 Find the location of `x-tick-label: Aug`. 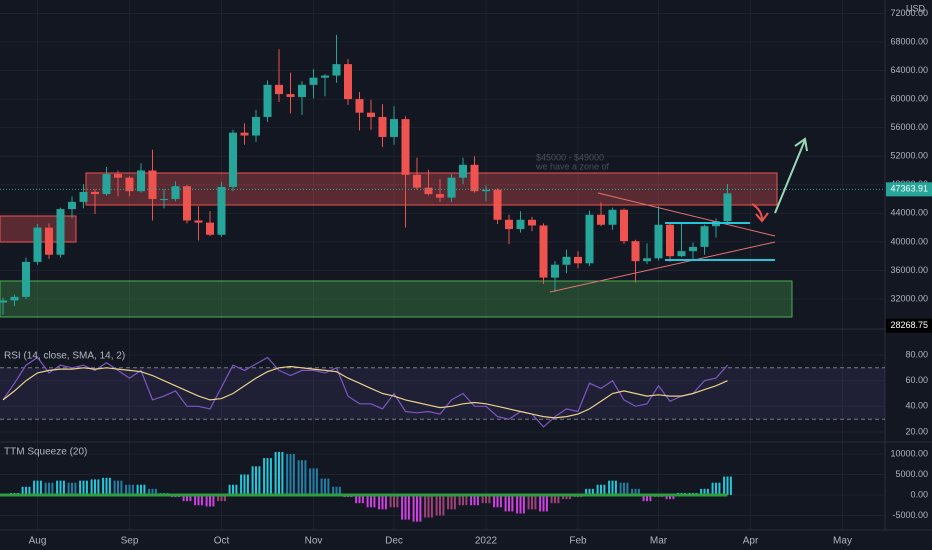

x-tick-label: Aug is located at coordinates (38, 541).